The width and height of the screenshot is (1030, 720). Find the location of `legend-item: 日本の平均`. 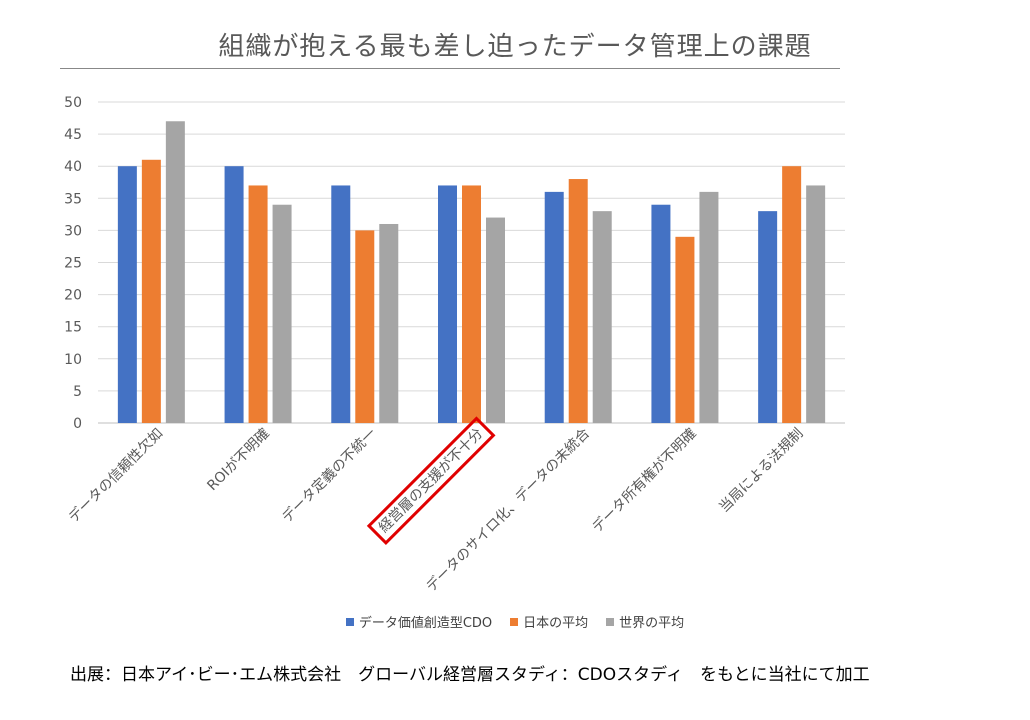

legend-item: 日本の平均 is located at coordinates (549, 621).